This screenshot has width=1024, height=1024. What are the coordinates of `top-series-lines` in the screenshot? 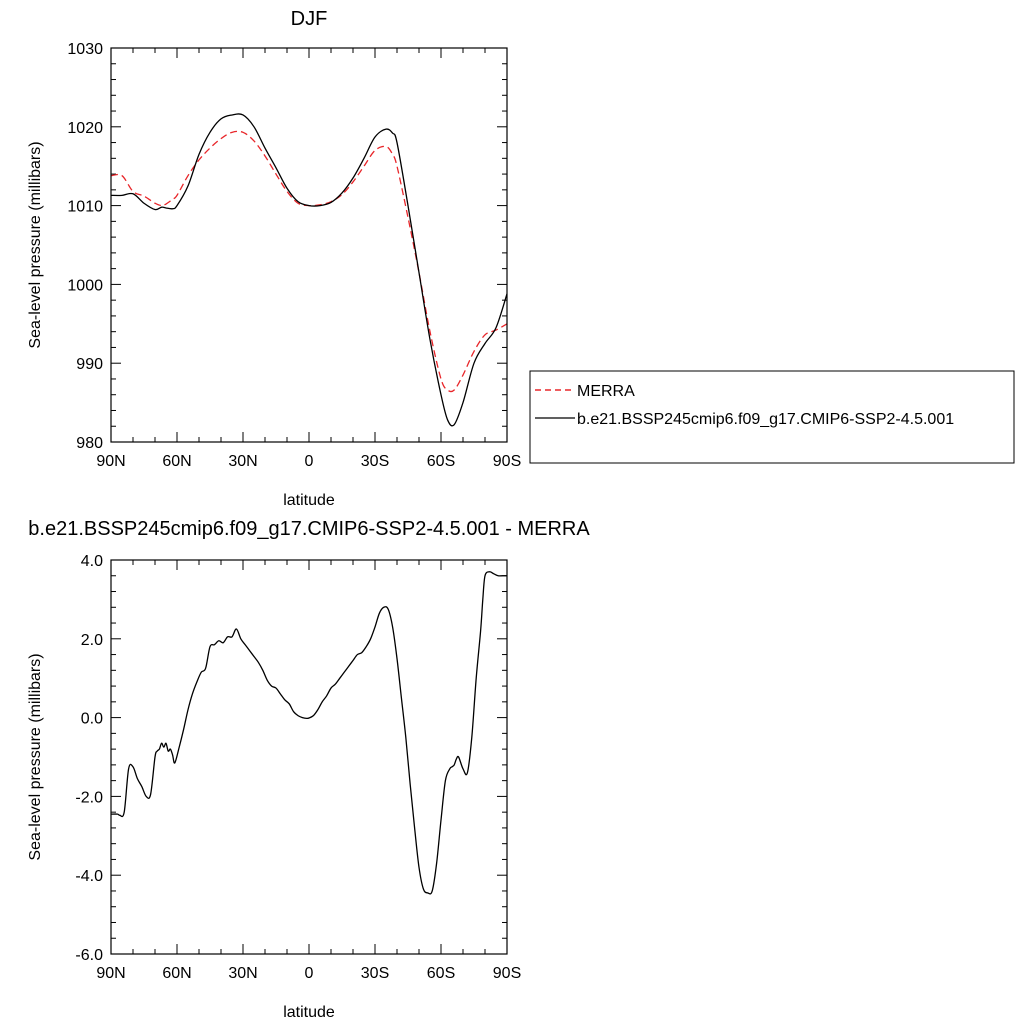 It's located at (309, 270).